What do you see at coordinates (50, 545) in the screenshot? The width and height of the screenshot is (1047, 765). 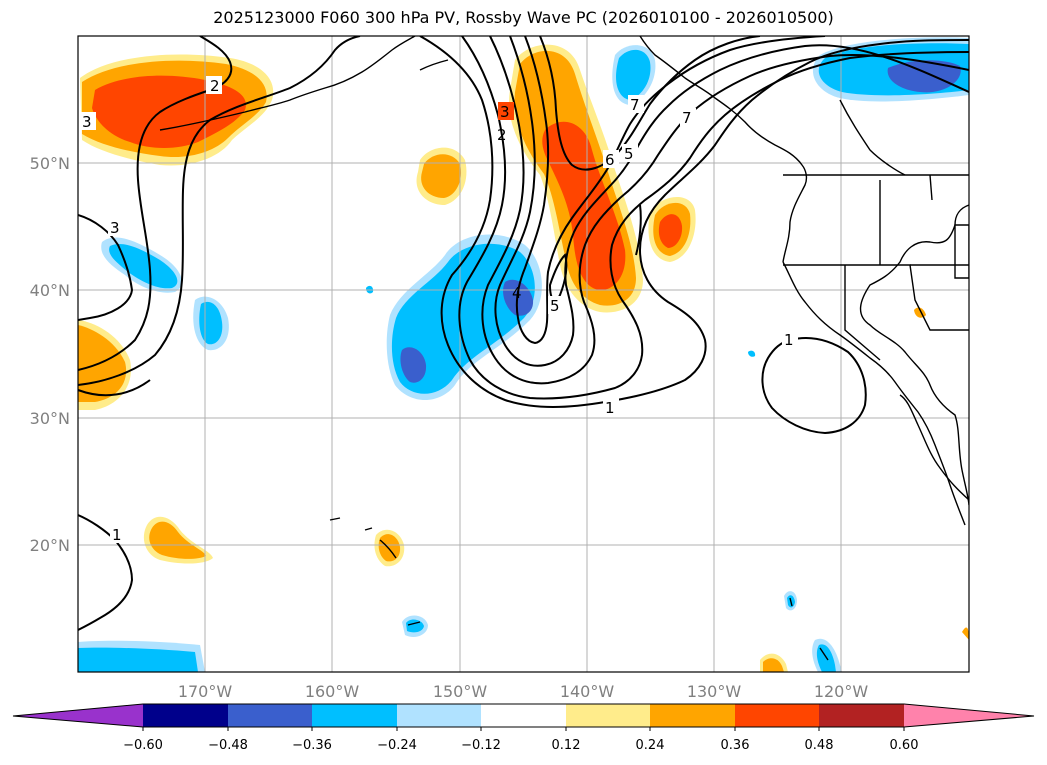 I see `lat-label: 20°N` at bounding box center [50, 545].